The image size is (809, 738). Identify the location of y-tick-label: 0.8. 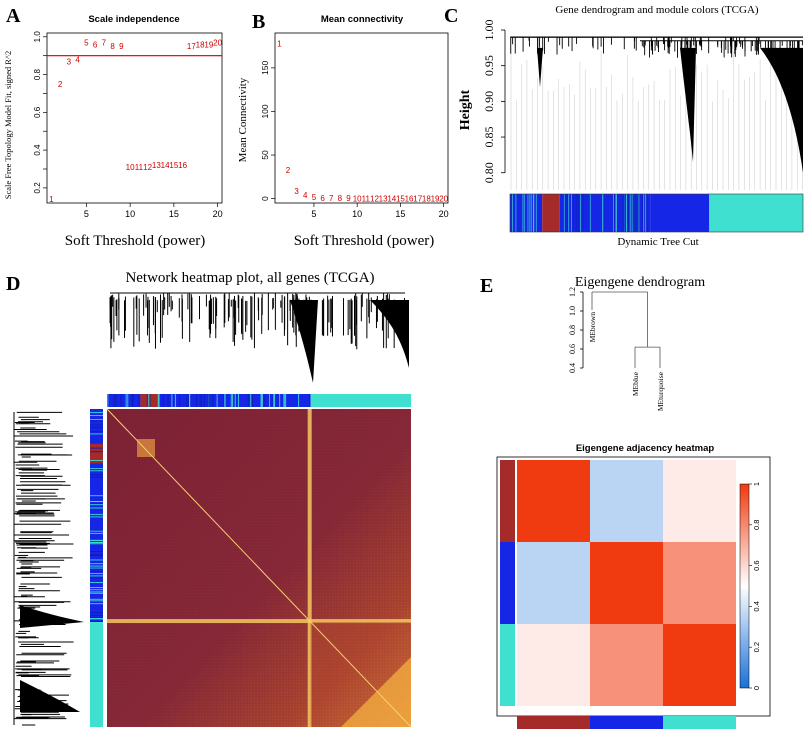
(37, 74).